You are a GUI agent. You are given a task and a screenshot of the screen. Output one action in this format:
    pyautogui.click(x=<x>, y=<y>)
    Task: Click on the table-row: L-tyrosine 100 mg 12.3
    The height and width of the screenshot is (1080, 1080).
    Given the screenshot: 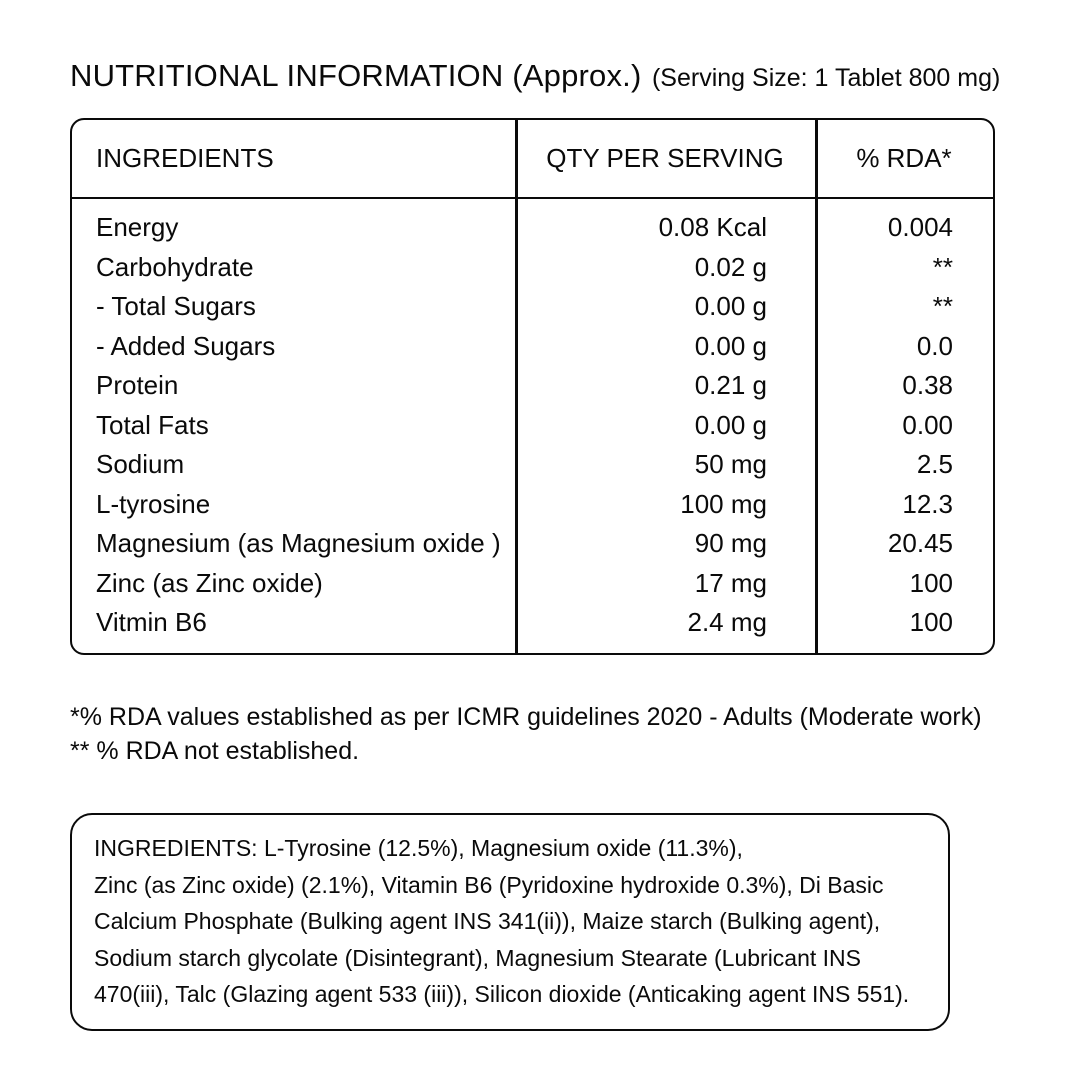 What is the action you would take?
    pyautogui.click(x=532, y=505)
    